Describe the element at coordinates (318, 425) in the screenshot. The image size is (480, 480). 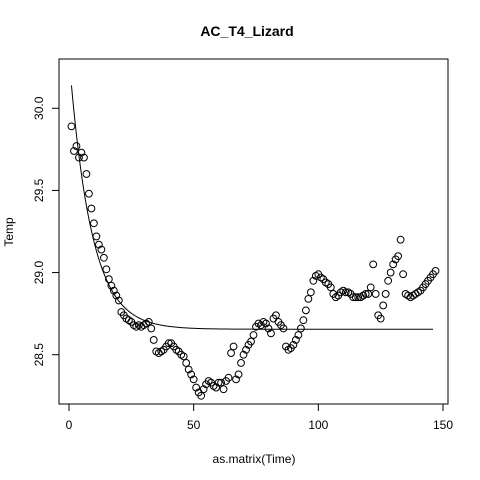
I see `x-tick-label: 100` at that location.